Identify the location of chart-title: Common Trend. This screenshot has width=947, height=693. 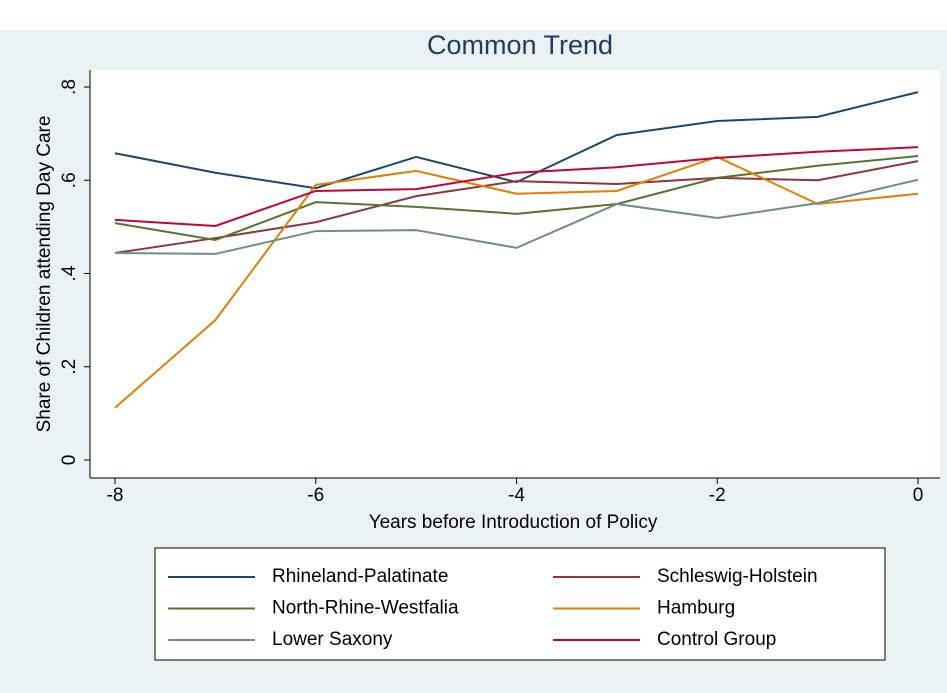
(520, 45).